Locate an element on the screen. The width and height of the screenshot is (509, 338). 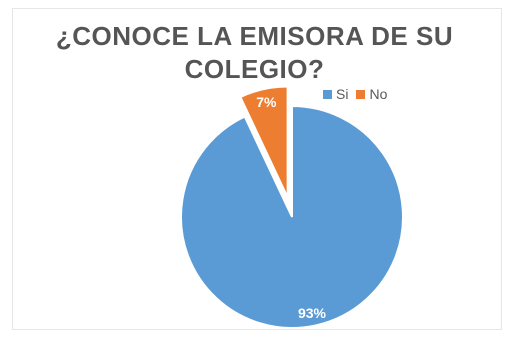
chart-title-line-2: COLEGIO? is located at coordinates (254, 69).